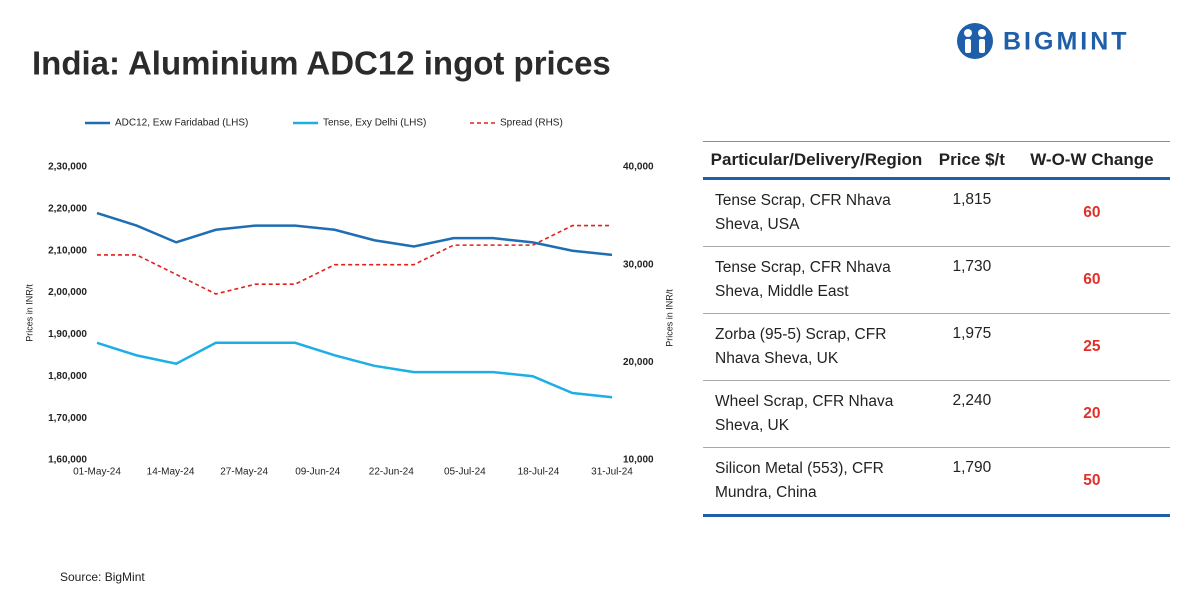 Image resolution: width=1200 pixels, height=600 pixels. I want to click on table-cell: 1,975, so click(972, 347).